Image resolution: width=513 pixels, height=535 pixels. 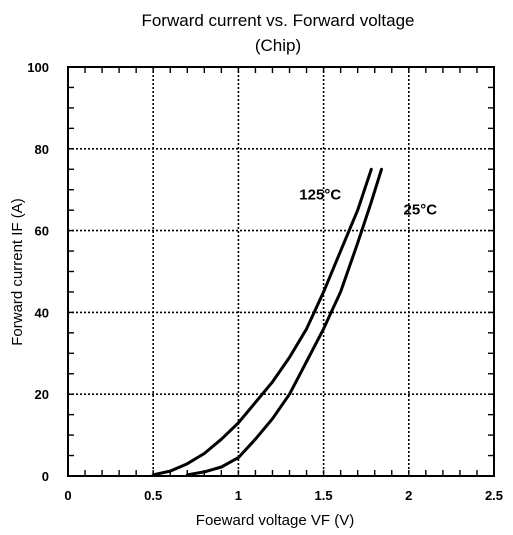 I want to click on x-tick-label: 1, so click(x=238, y=495).